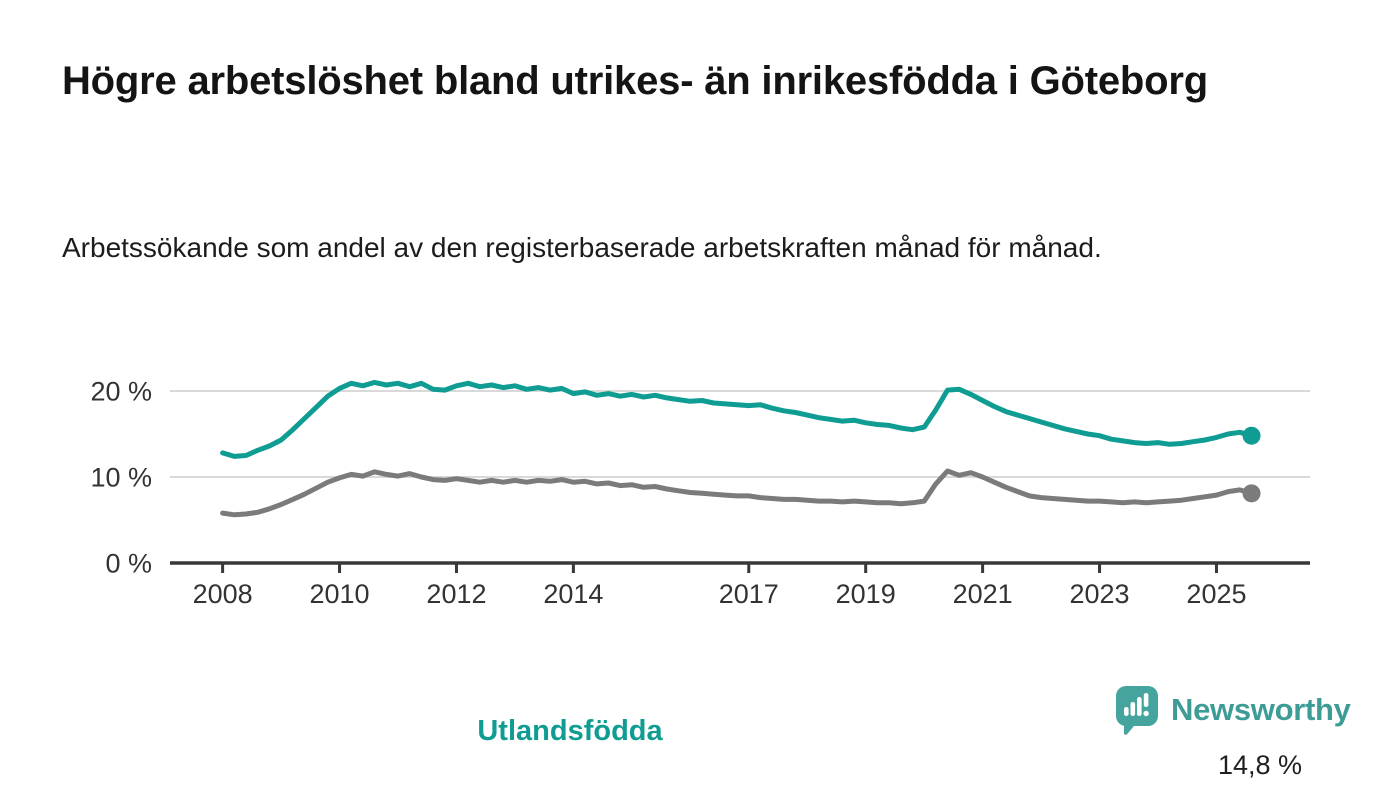 The image size is (1400, 794). I want to click on newsworthy-logo-text: Newsworthy, so click(1261, 709).